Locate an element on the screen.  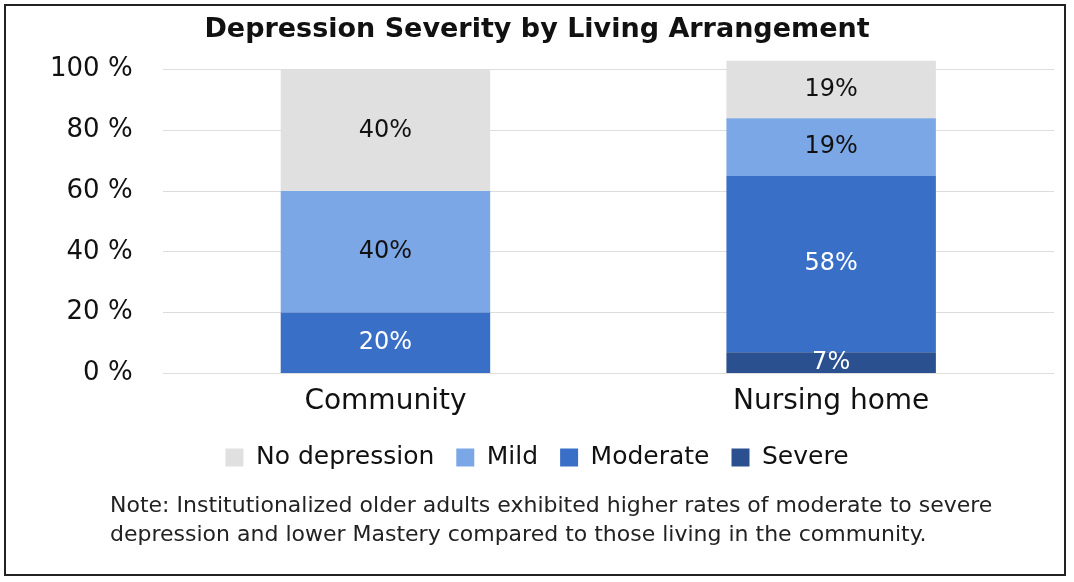
y-tick-label: 0 % is located at coordinates (108, 371).